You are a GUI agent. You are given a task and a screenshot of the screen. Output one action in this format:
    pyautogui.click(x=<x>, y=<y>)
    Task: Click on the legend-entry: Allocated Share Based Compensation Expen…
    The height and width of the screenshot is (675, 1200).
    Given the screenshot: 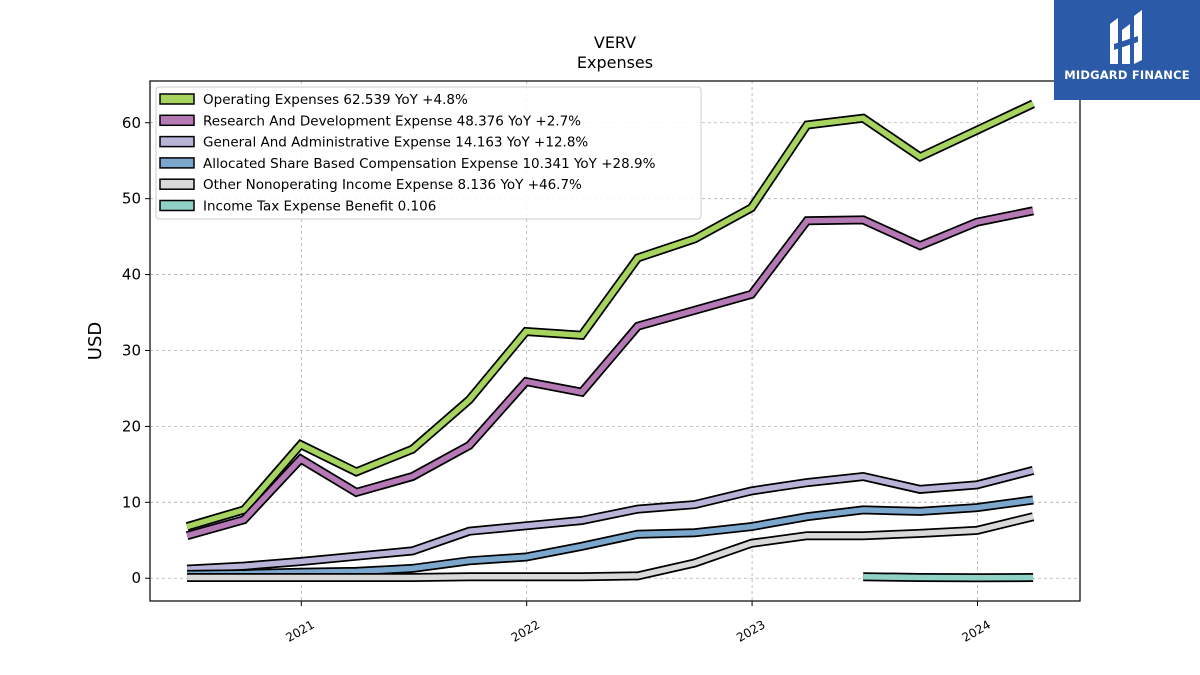 What is the action you would take?
    pyautogui.click(x=407, y=164)
    